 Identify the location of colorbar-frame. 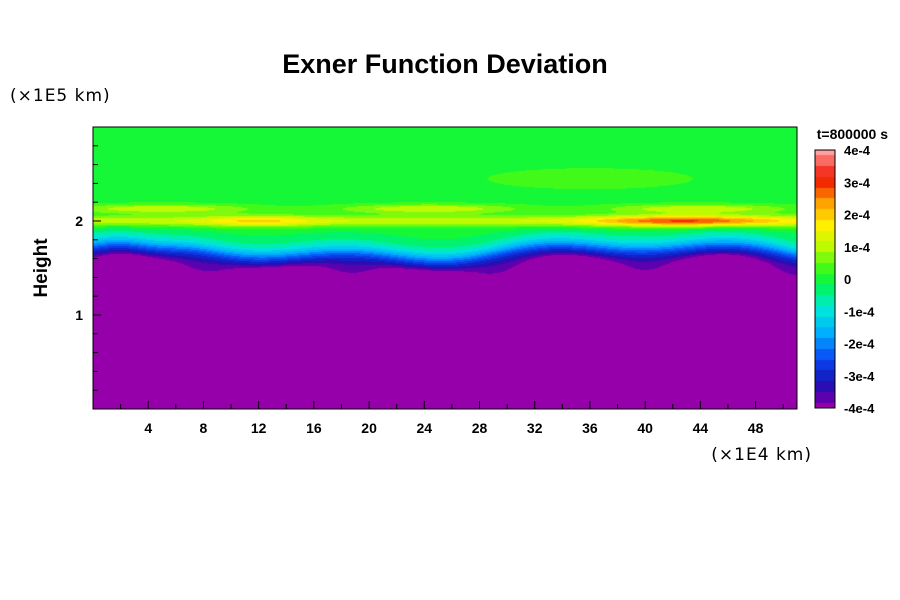
(825, 279).